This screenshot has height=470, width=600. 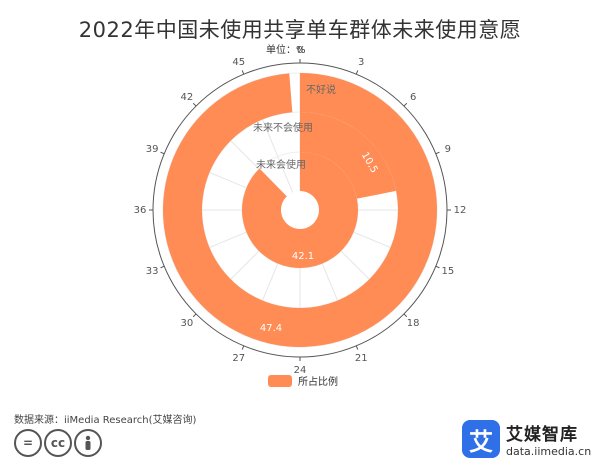 What do you see at coordinates (361, 358) in the screenshot?
I see `angle-tick-label-7: 21` at bounding box center [361, 358].